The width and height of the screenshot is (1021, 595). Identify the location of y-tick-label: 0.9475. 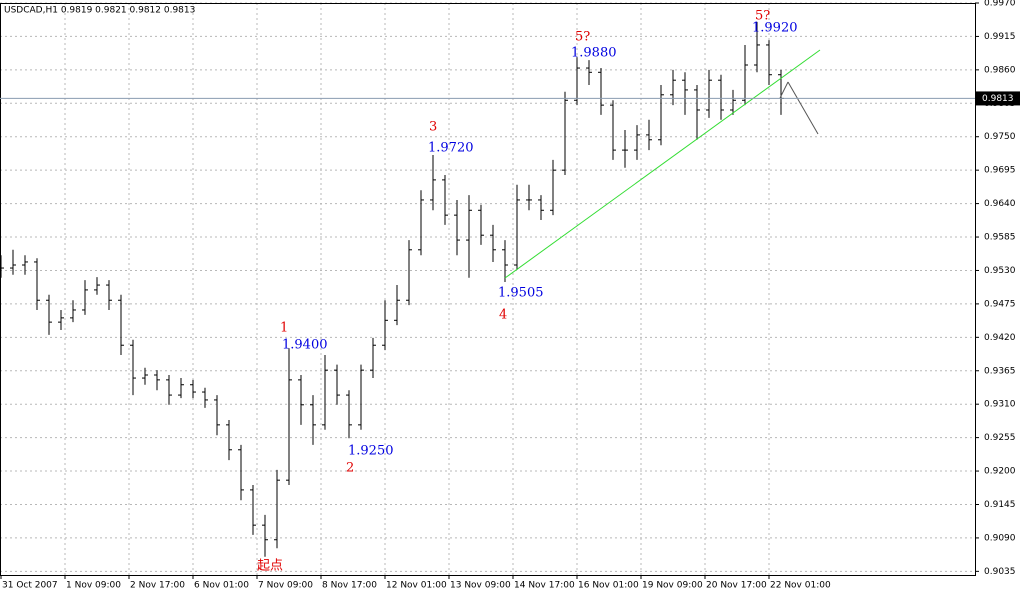
(1000, 304).